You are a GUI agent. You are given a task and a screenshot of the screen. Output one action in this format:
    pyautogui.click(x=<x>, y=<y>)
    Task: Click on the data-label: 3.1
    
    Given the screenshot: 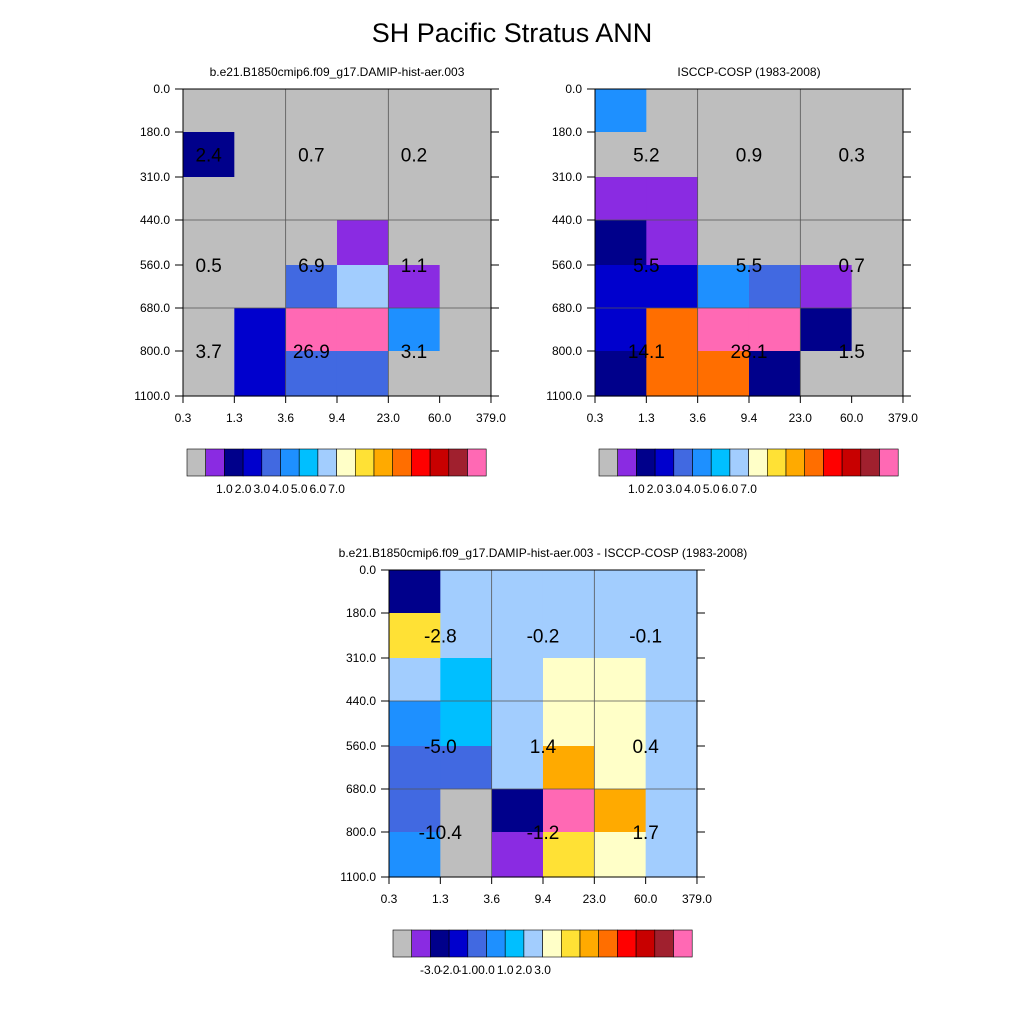 What is the action you would take?
    pyautogui.click(x=414, y=352)
    